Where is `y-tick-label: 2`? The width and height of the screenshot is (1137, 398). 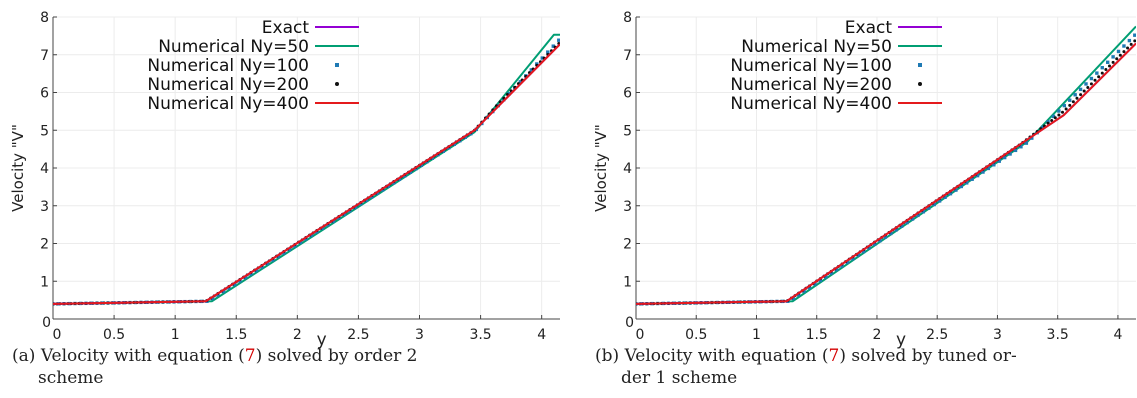
y-tick-label: 2 is located at coordinates (44, 245).